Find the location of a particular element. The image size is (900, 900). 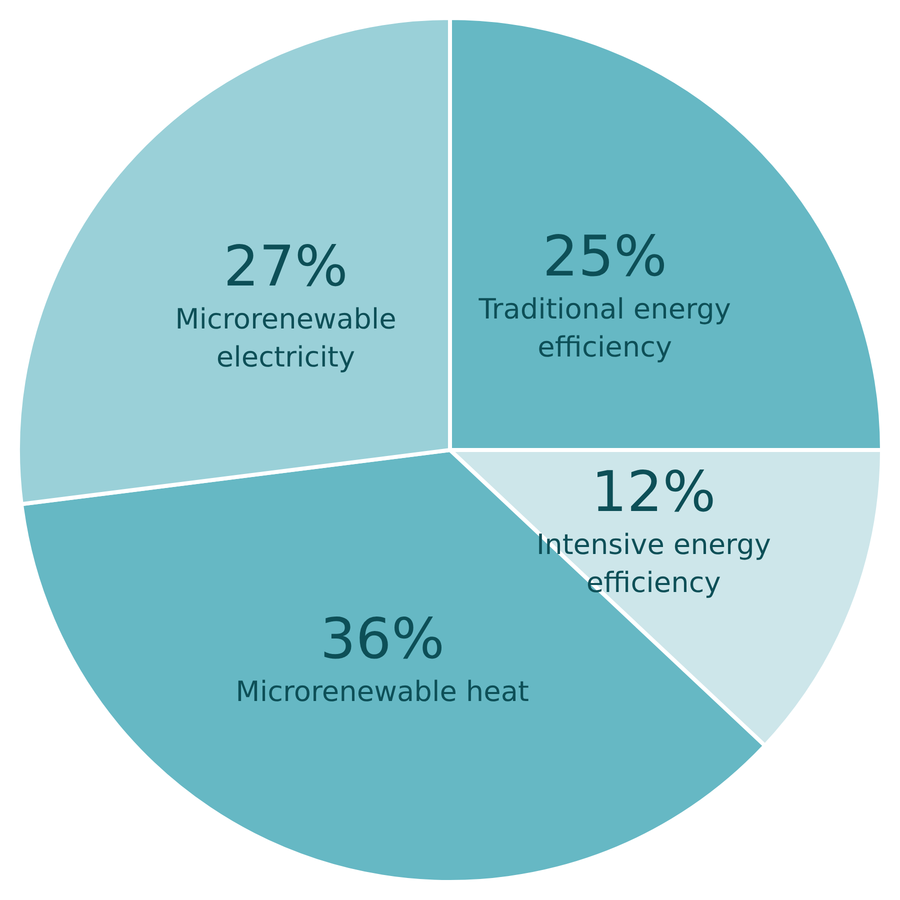

data-label: 12% is located at coordinates (653, 493).